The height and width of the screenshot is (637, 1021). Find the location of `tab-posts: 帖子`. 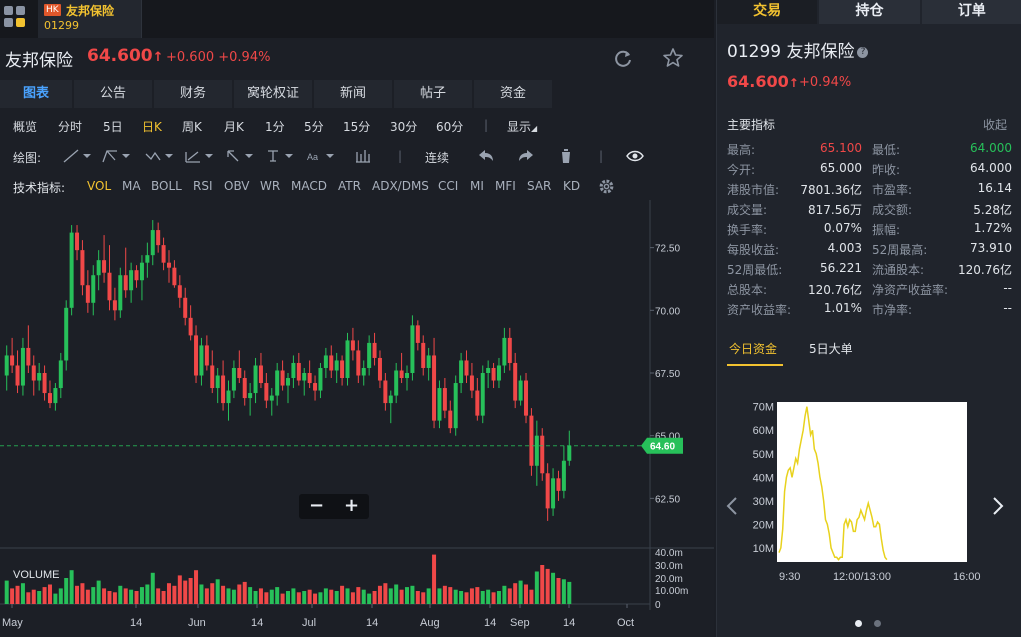

tab-posts: 帖子 is located at coordinates (433, 94).